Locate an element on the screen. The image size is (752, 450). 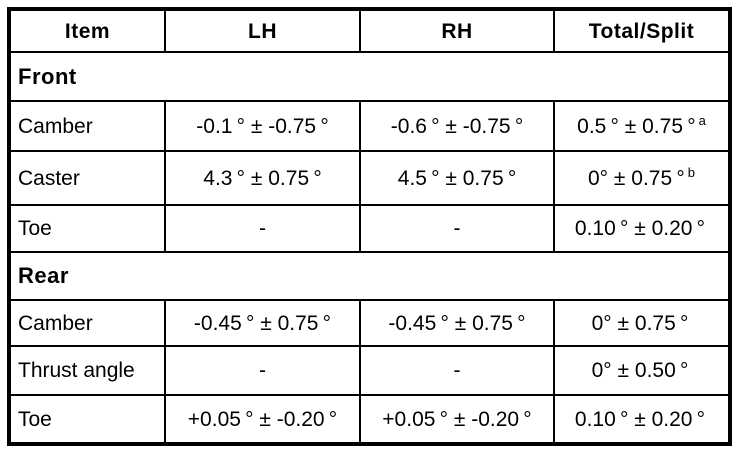
row-label: Caster is located at coordinates (87, 178).